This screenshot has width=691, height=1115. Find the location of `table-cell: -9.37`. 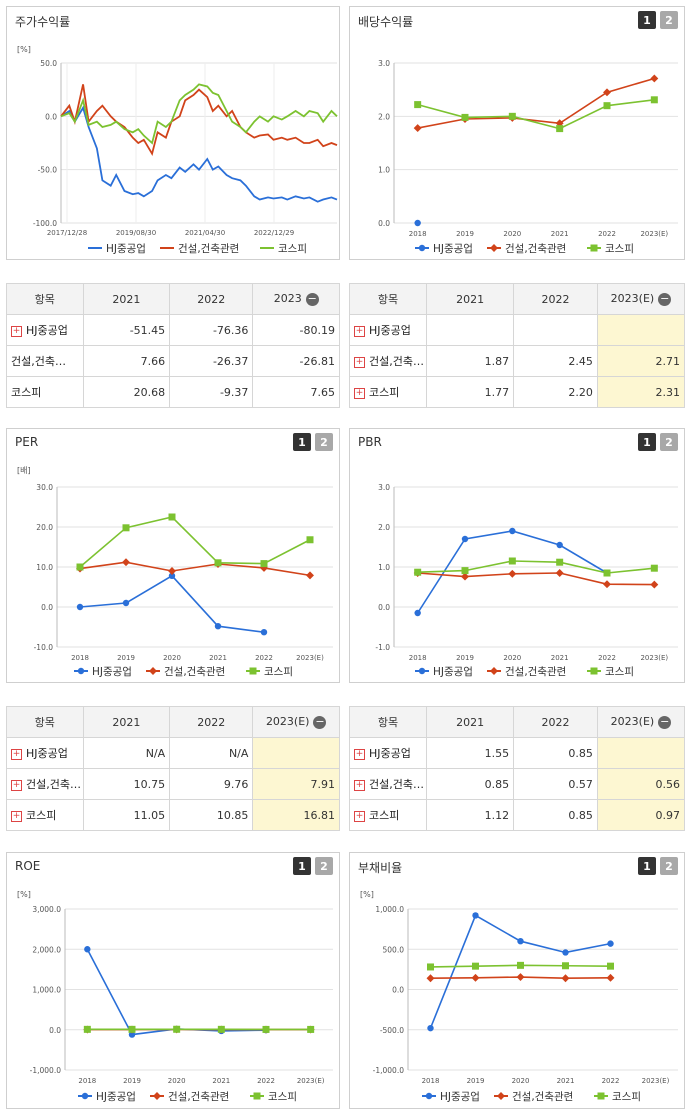

table-cell: -9.37 is located at coordinates (211, 392).